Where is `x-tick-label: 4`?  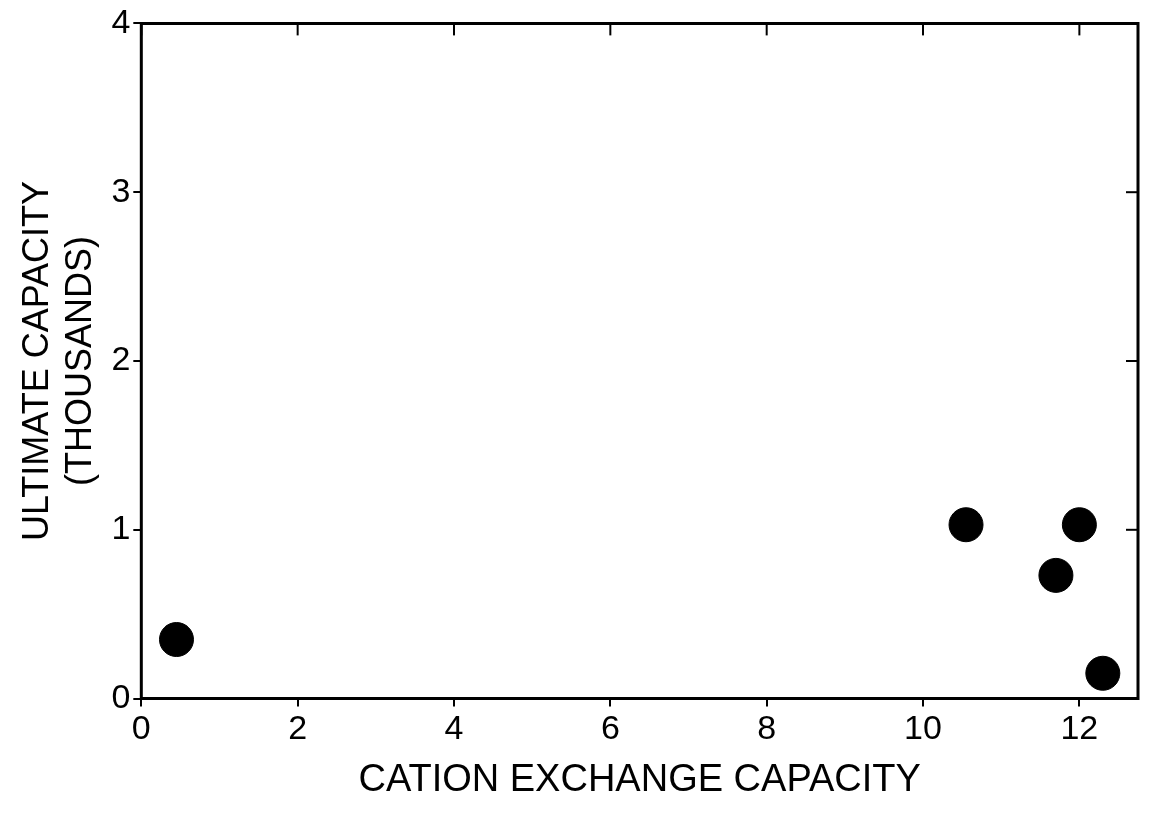 x-tick-label: 4 is located at coordinates (454, 727).